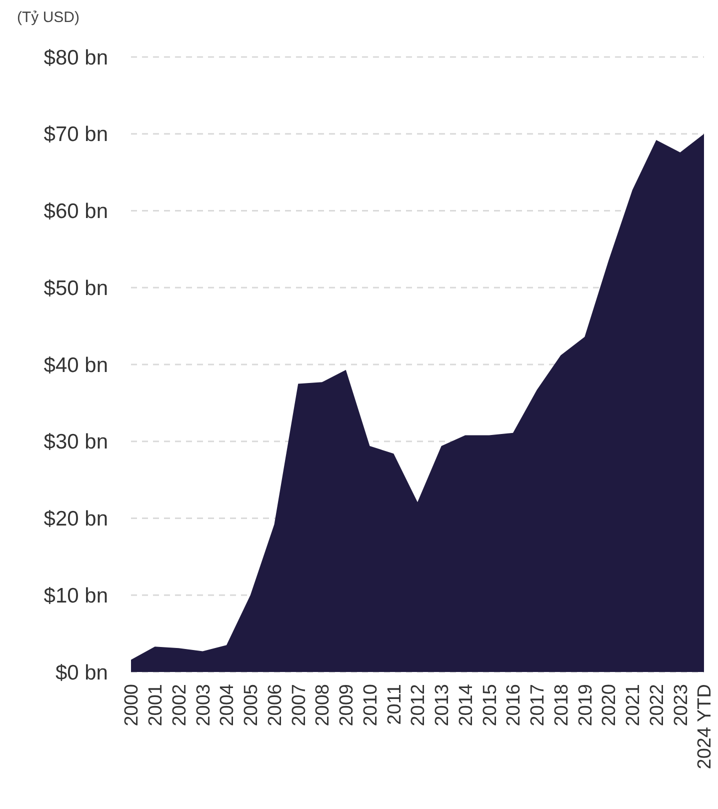 This screenshot has width=718, height=809. I want to click on x-tick-label: 2003, so click(203, 705).